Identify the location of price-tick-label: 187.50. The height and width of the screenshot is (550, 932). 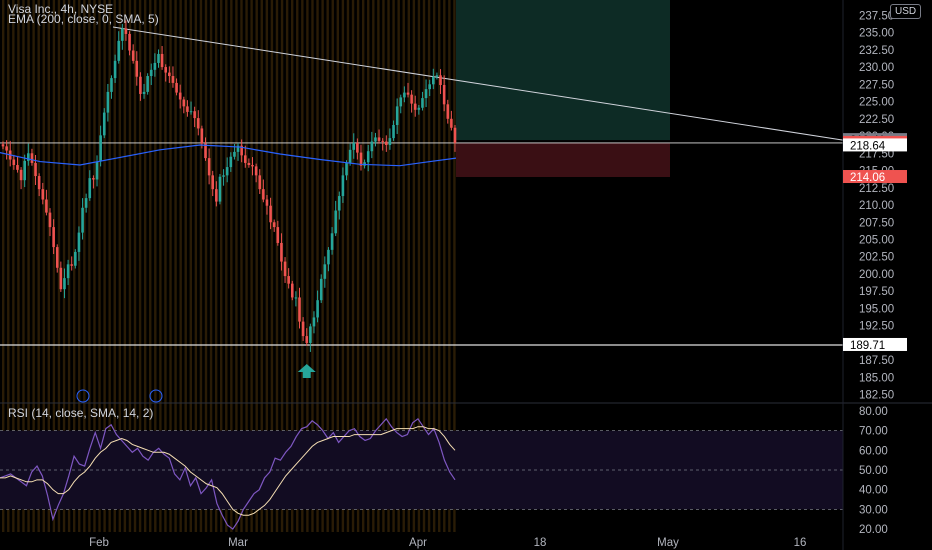
(876, 361).